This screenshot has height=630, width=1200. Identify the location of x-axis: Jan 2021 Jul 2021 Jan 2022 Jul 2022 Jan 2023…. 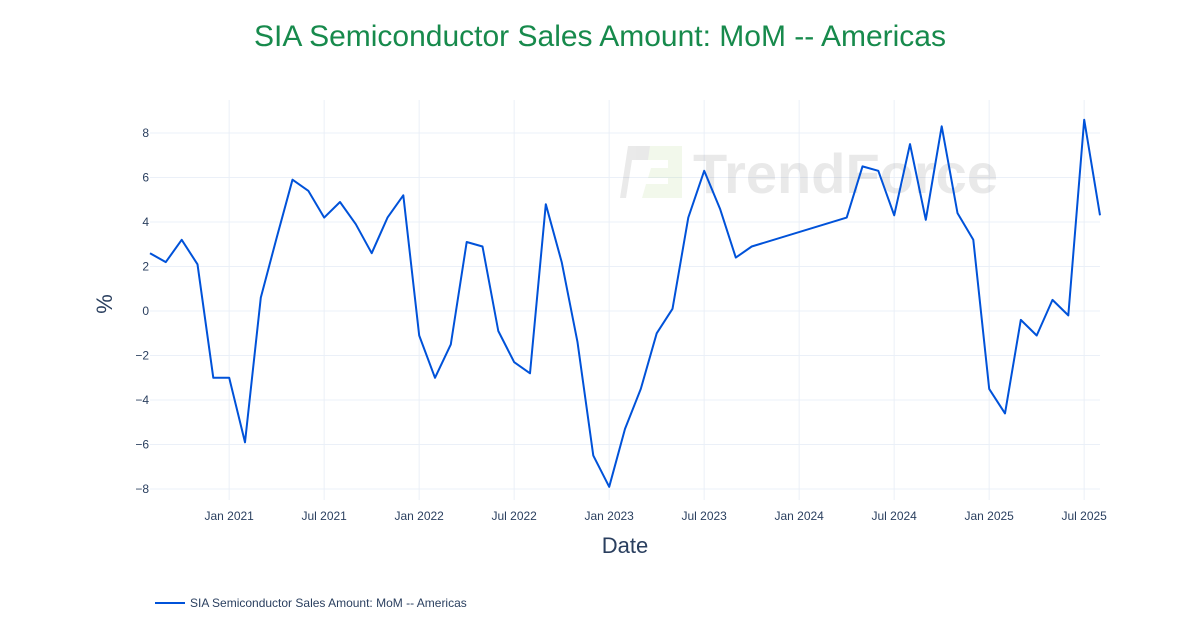
(655, 516).